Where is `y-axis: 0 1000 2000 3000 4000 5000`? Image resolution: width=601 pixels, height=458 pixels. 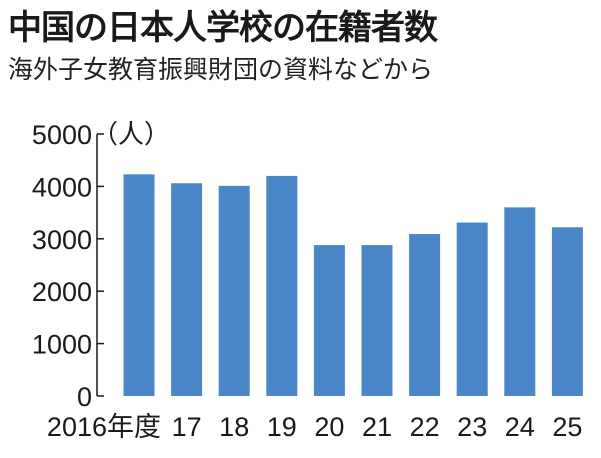 y-axis: 0 1000 2000 3000 4000 5000 is located at coordinates (68, 266).